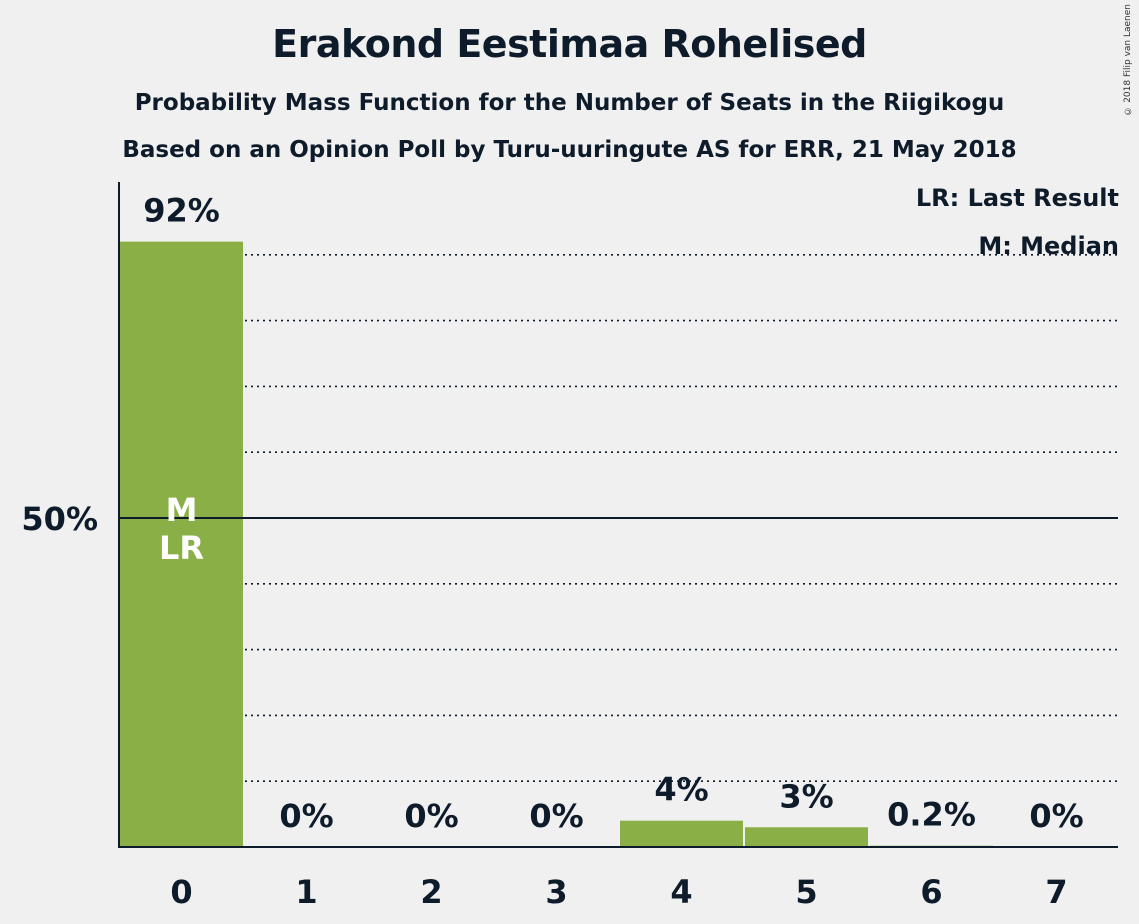 This screenshot has height=924, width=1139. What do you see at coordinates (1056, 816) in the screenshot?
I see `value-label-7: 0%` at bounding box center [1056, 816].